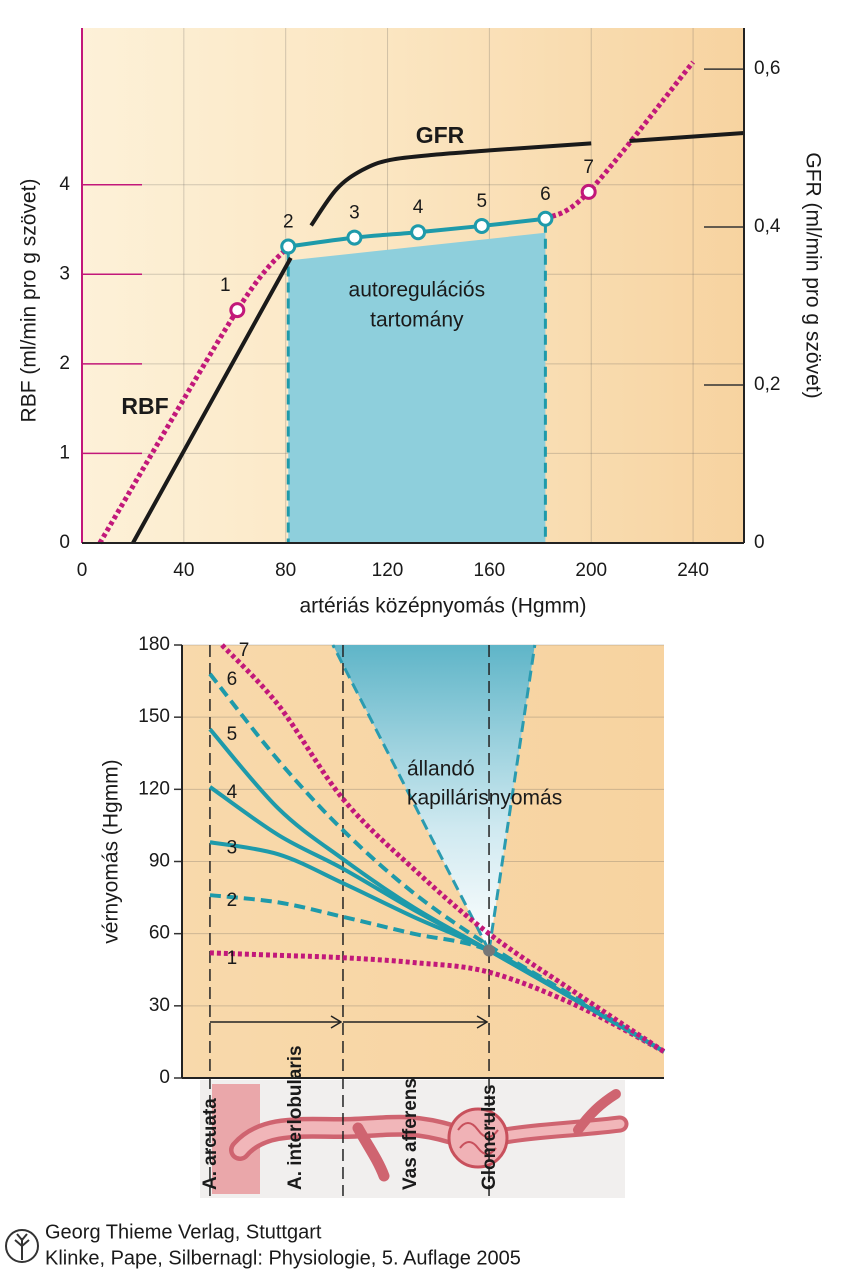 The height and width of the screenshot is (1272, 844). What do you see at coordinates (418, 207) in the screenshot?
I see `point-label: 4` at bounding box center [418, 207].